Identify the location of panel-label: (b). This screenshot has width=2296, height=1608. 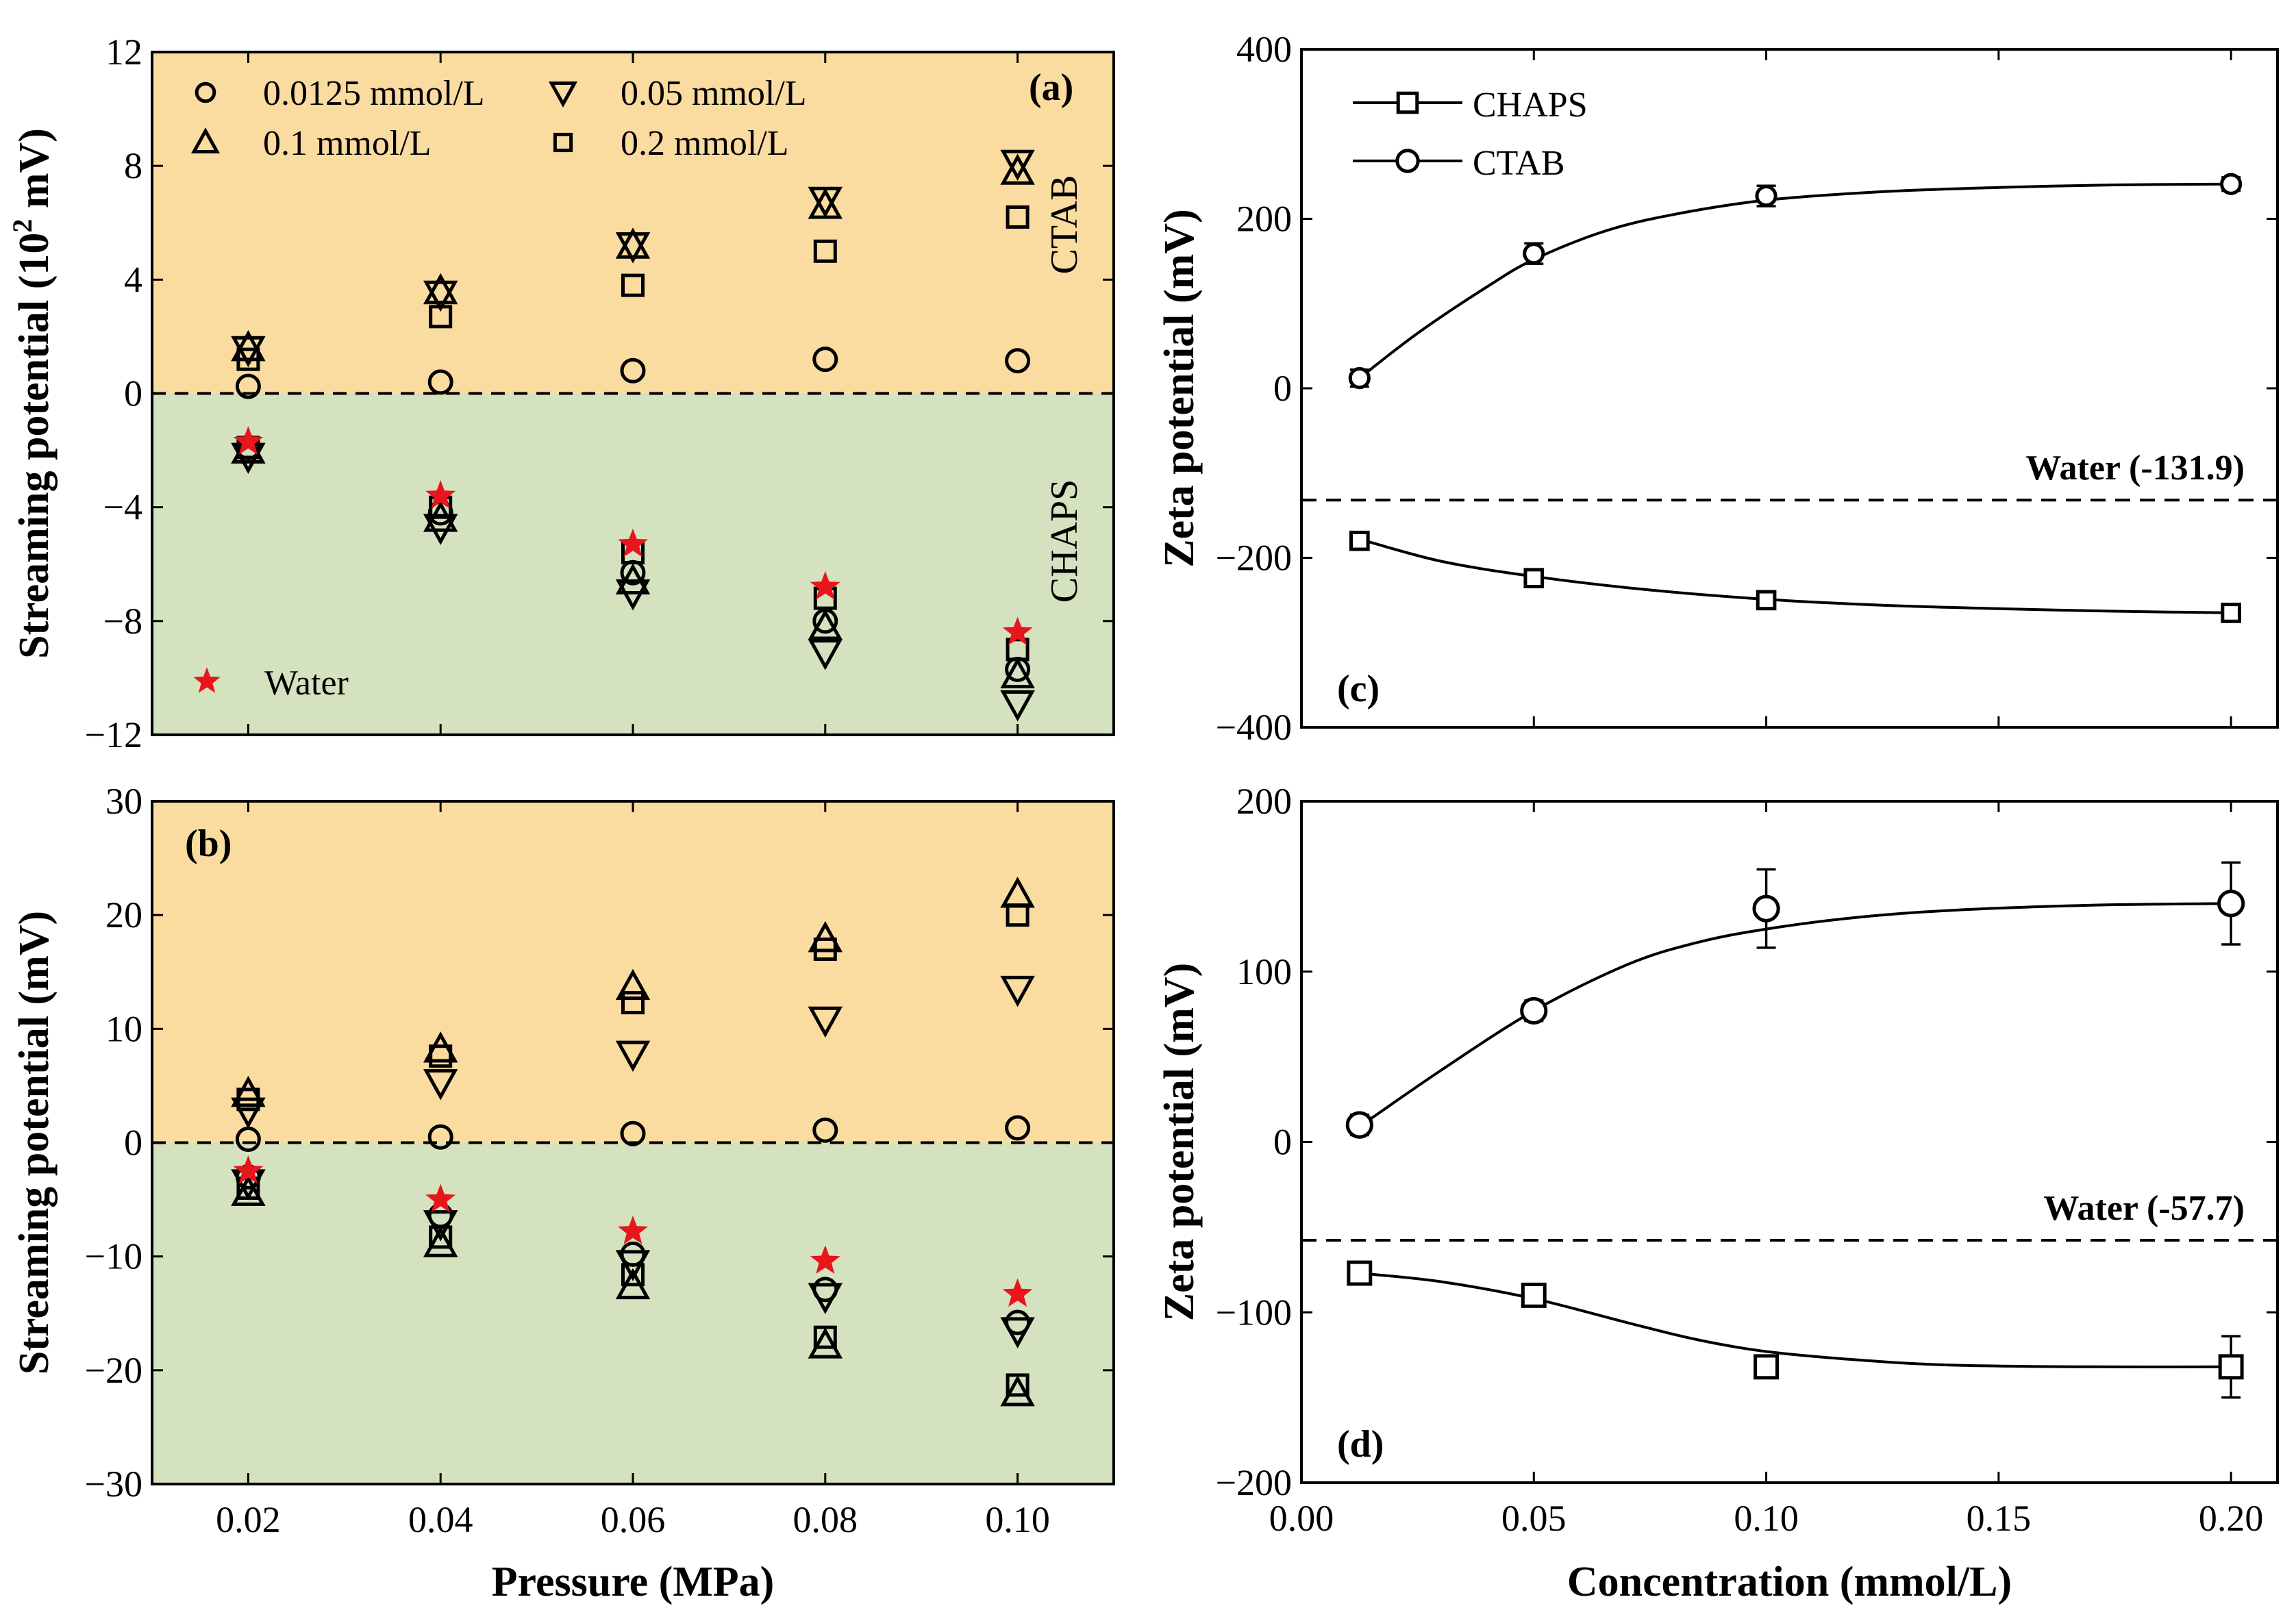
(208, 843).